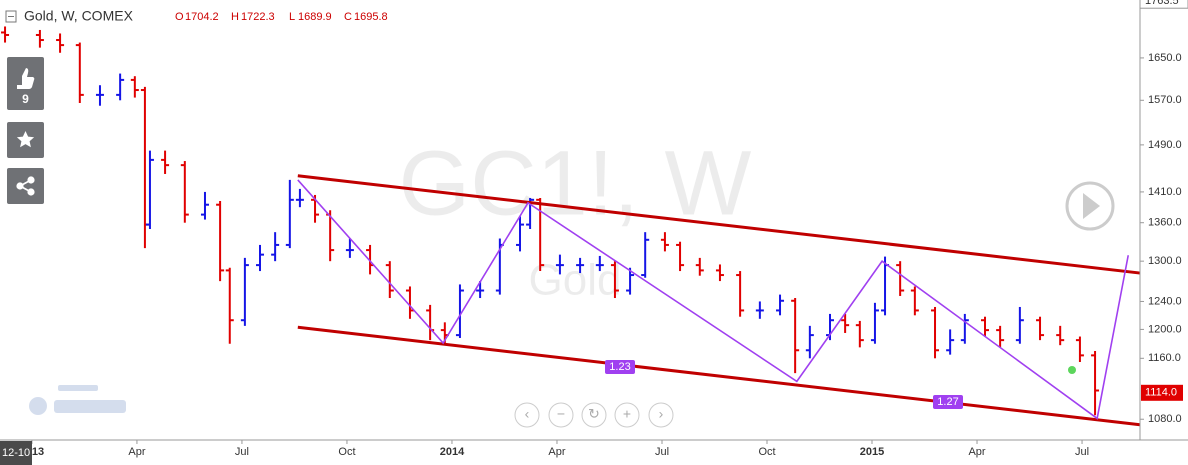 The width and height of the screenshot is (1188, 465). I want to click on y-tick-label: 1410.0, so click(1165, 192).